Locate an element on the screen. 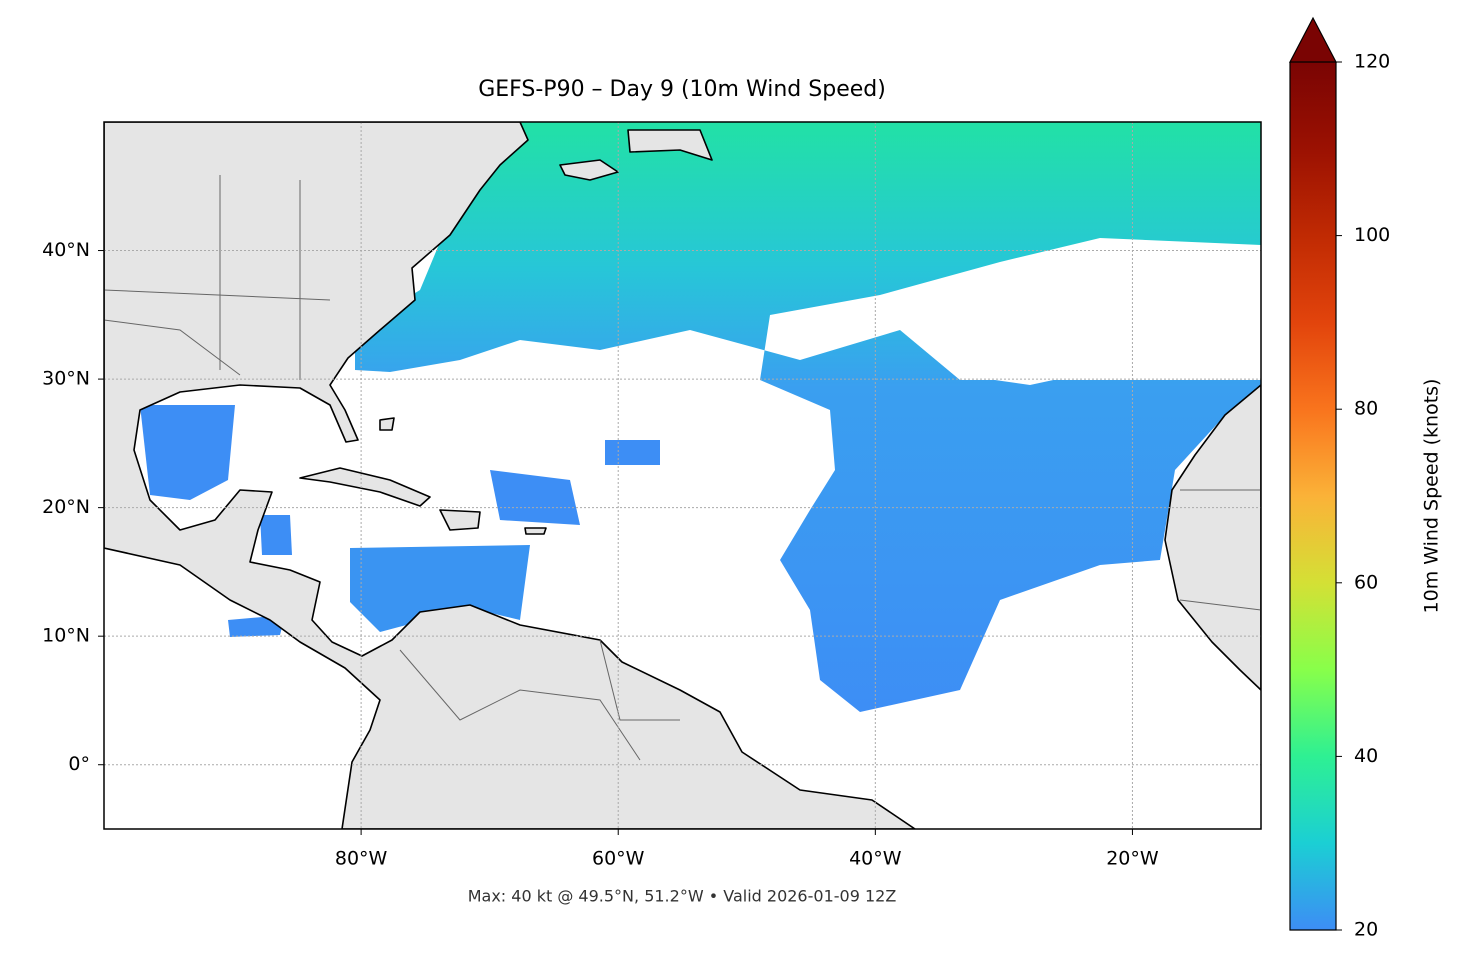 The width and height of the screenshot is (1466, 969). x-tick-label: 20°W is located at coordinates (1132, 859).